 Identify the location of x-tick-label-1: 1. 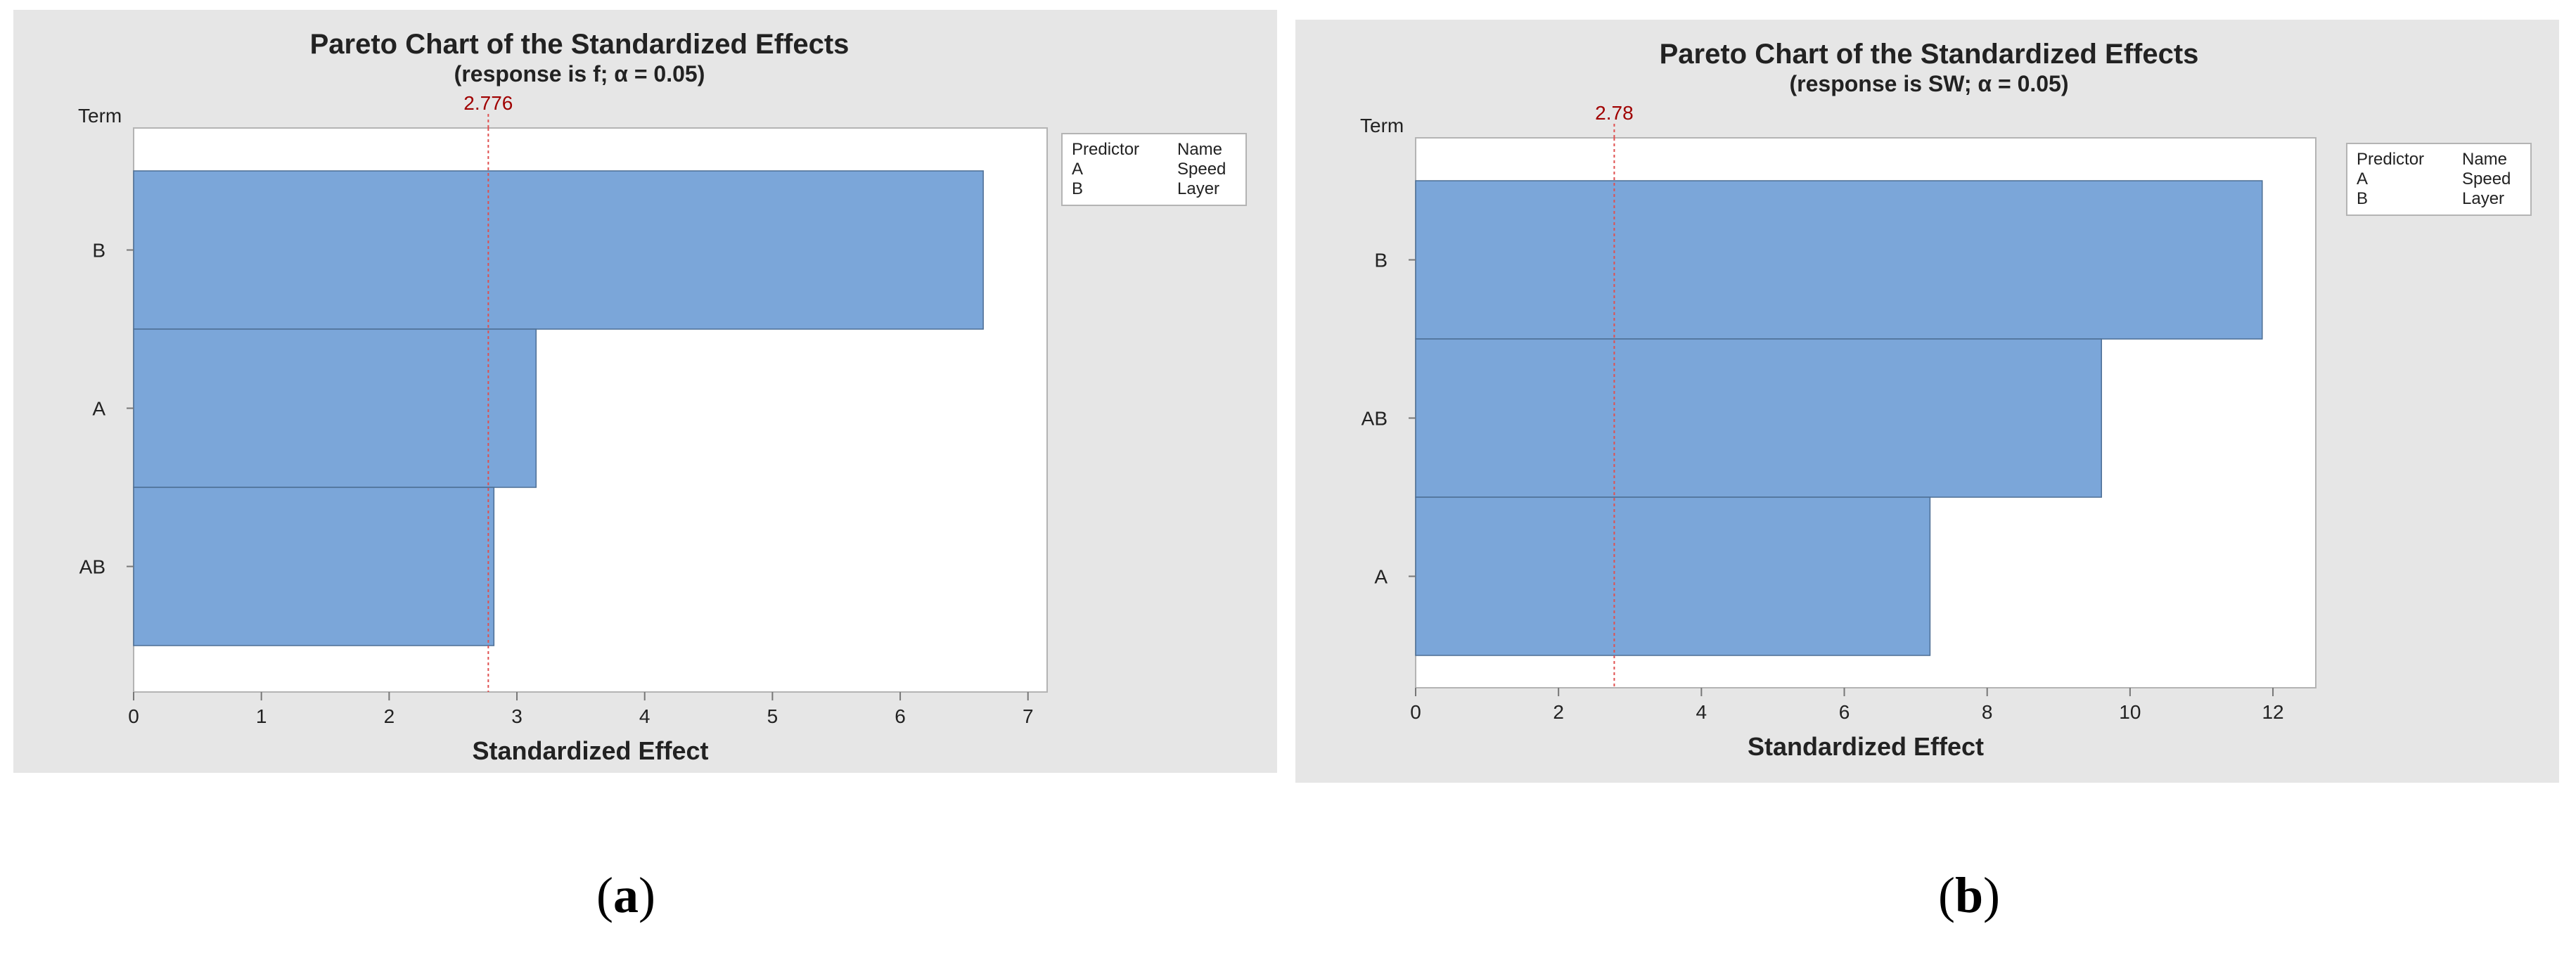
(261, 716).